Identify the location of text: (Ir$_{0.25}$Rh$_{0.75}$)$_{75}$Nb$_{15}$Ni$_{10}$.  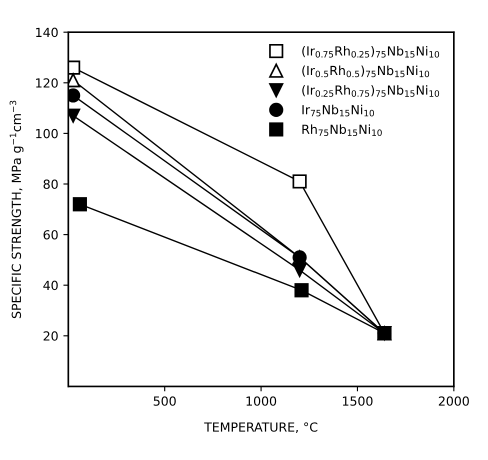
(371, 91).